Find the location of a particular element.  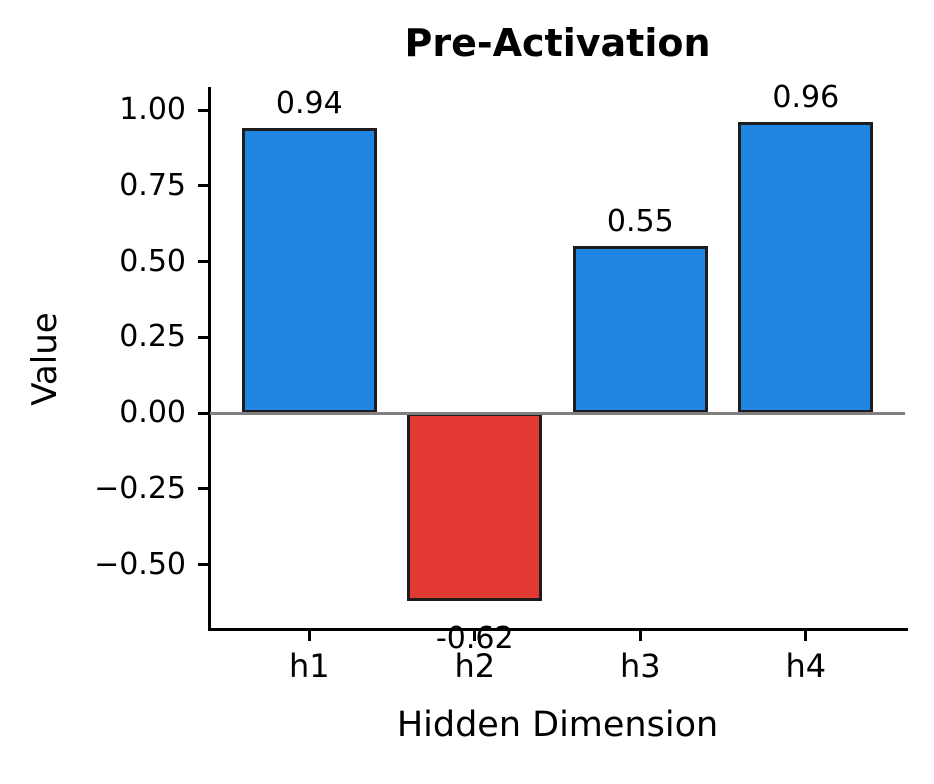

y-tick-label: −0.25 is located at coordinates (140, 488).